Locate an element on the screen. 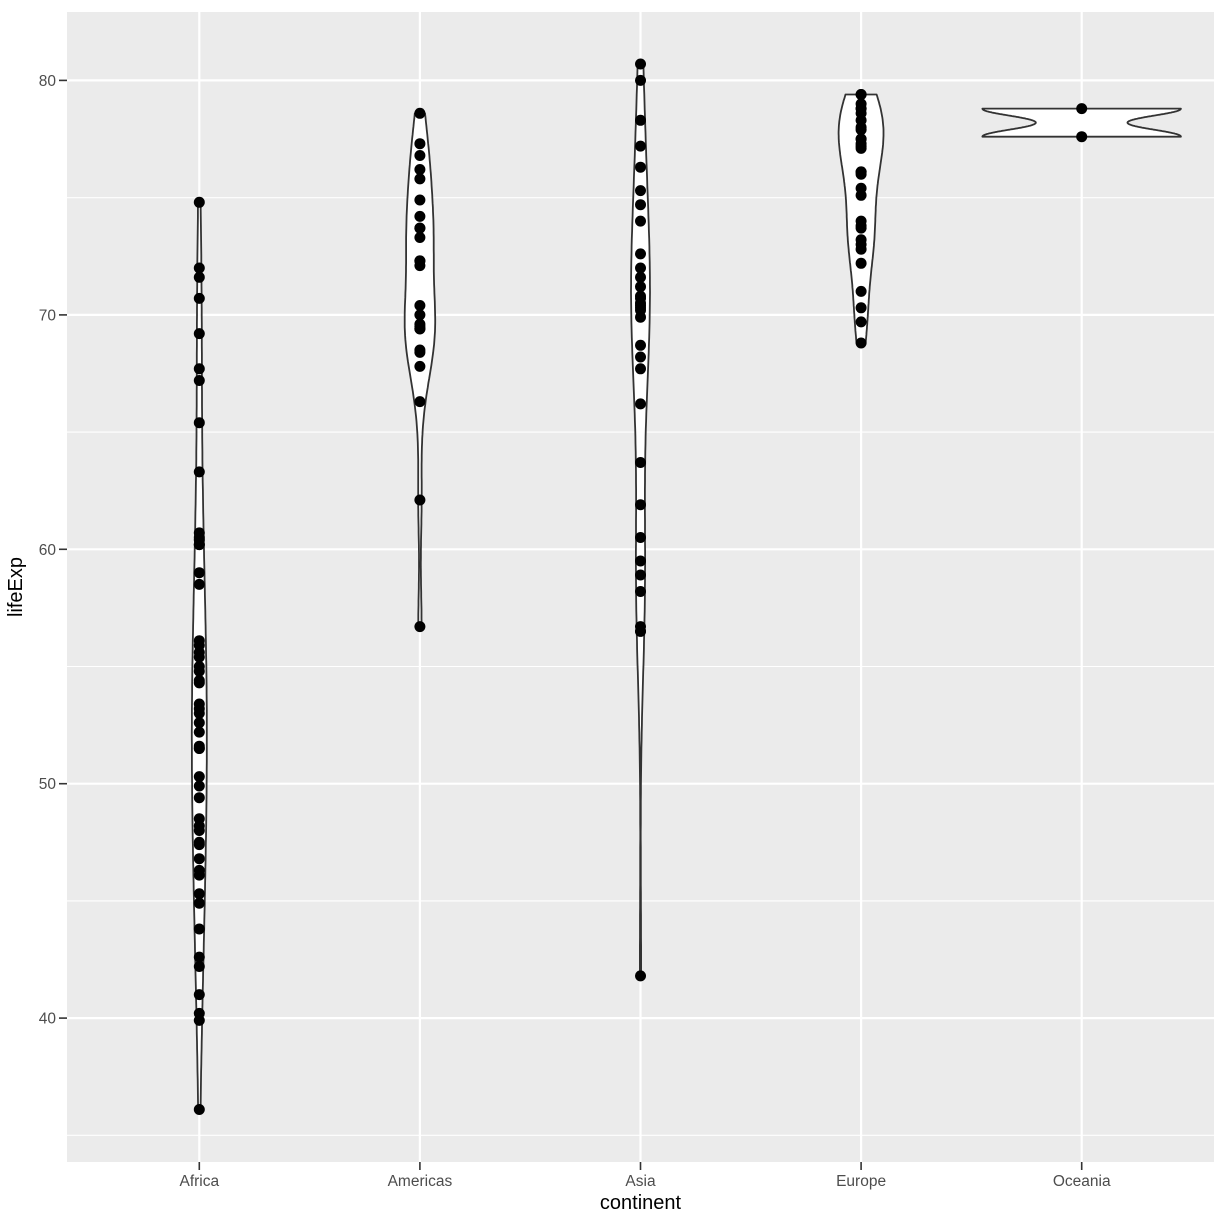 This screenshot has width=1224, height=1224. y-tick-label: 40 is located at coordinates (48, 1019).